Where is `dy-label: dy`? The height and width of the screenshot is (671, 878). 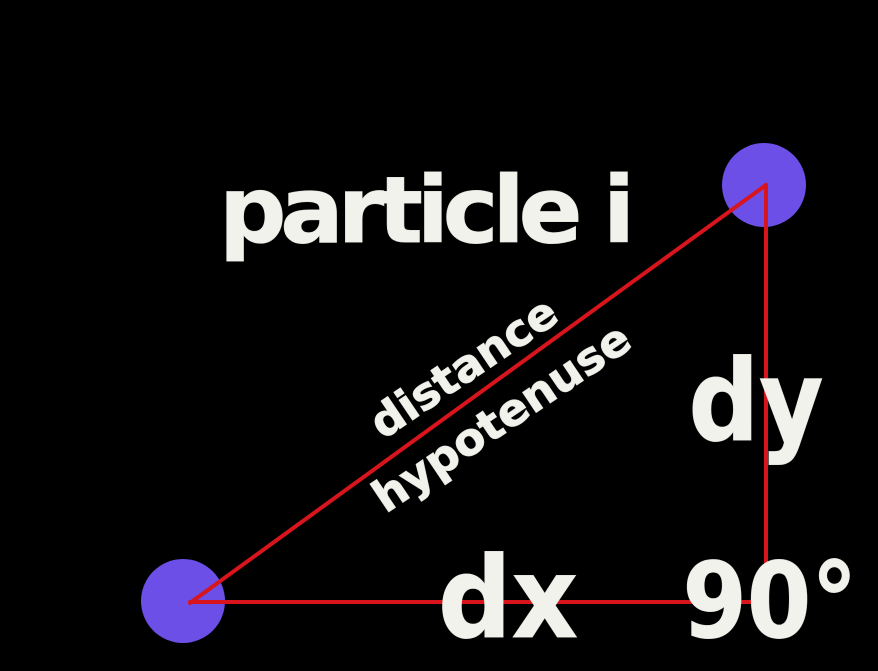
dy-label: dy is located at coordinates (756, 402).